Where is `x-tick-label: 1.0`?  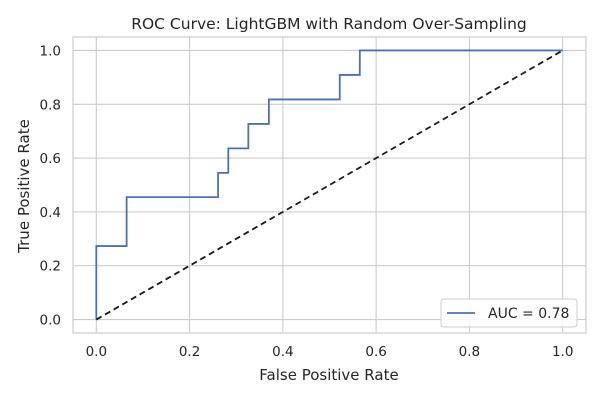
x-tick-label: 1.0 is located at coordinates (562, 352).